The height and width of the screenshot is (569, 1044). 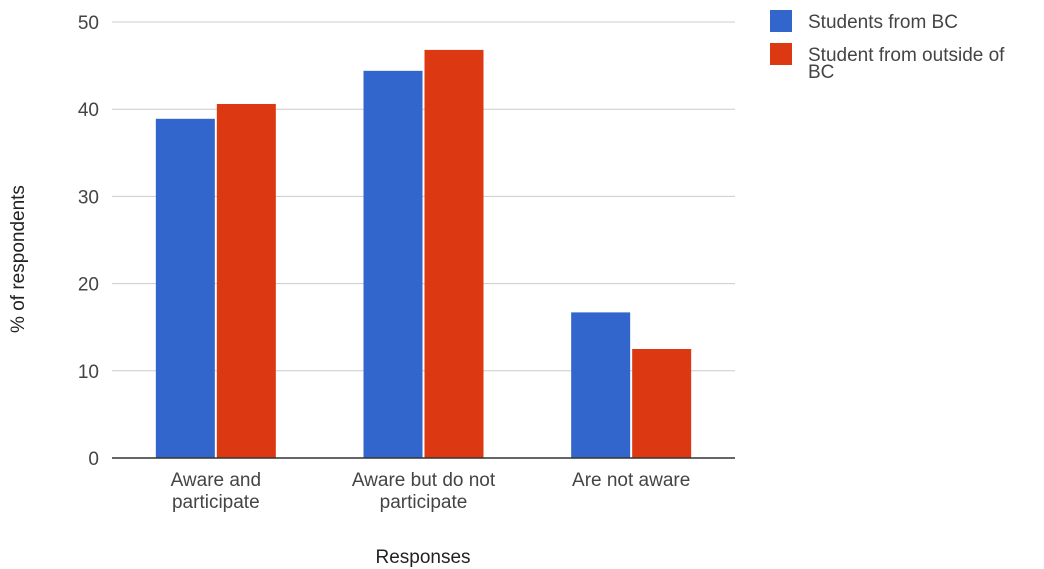 What do you see at coordinates (88, 23) in the screenshot?
I see `y-tick-label: 50` at bounding box center [88, 23].